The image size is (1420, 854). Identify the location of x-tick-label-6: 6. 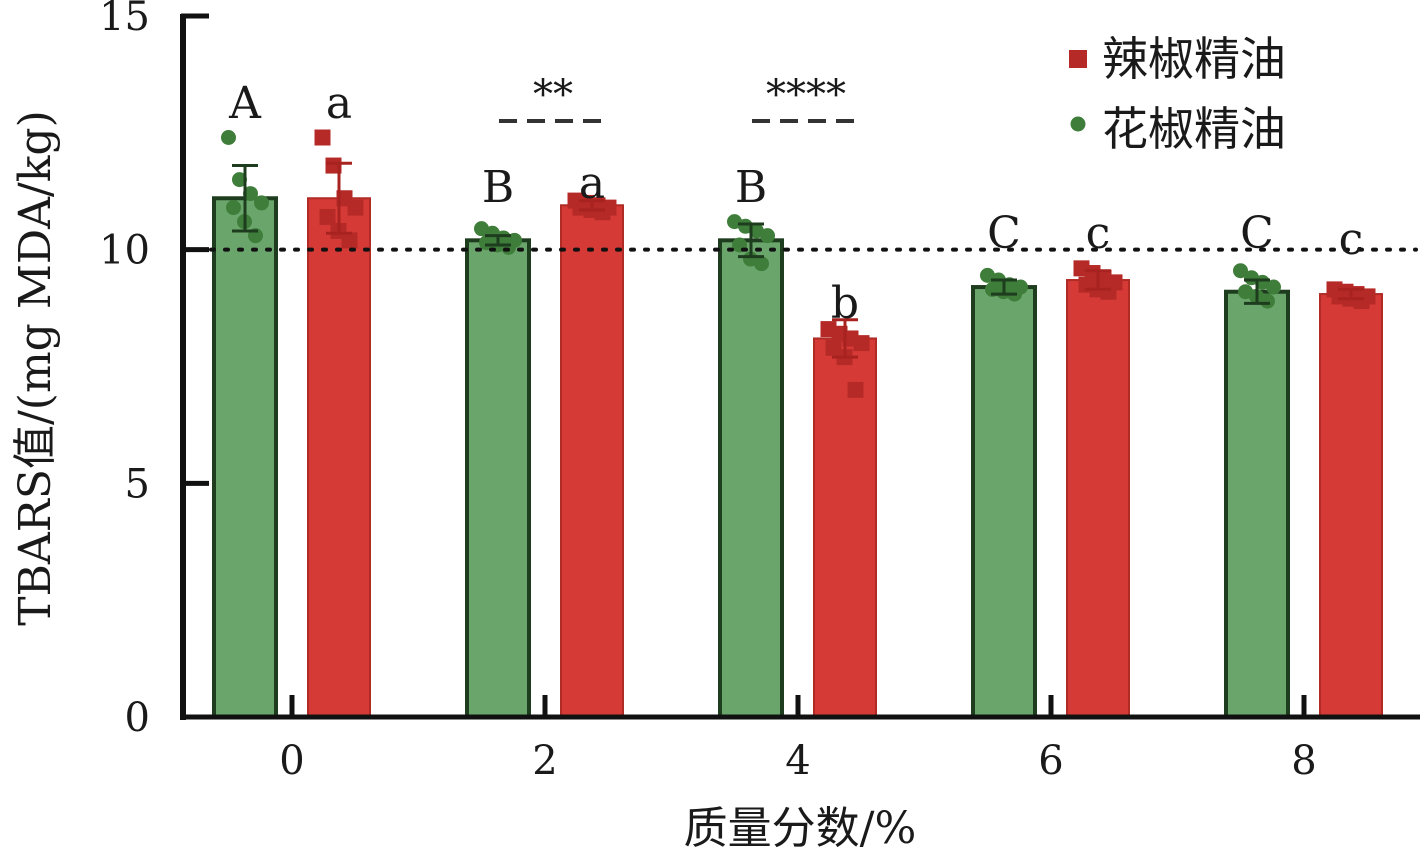
(1050, 761).